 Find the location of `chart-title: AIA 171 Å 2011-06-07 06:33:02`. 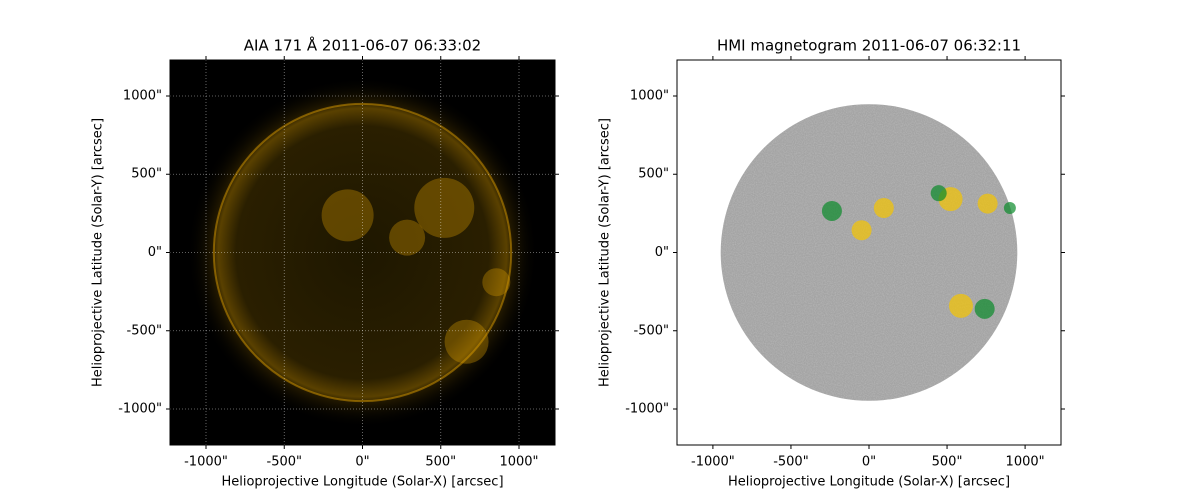

chart-title: AIA 171 Å 2011-06-07 06:33:02 is located at coordinates (362, 45).